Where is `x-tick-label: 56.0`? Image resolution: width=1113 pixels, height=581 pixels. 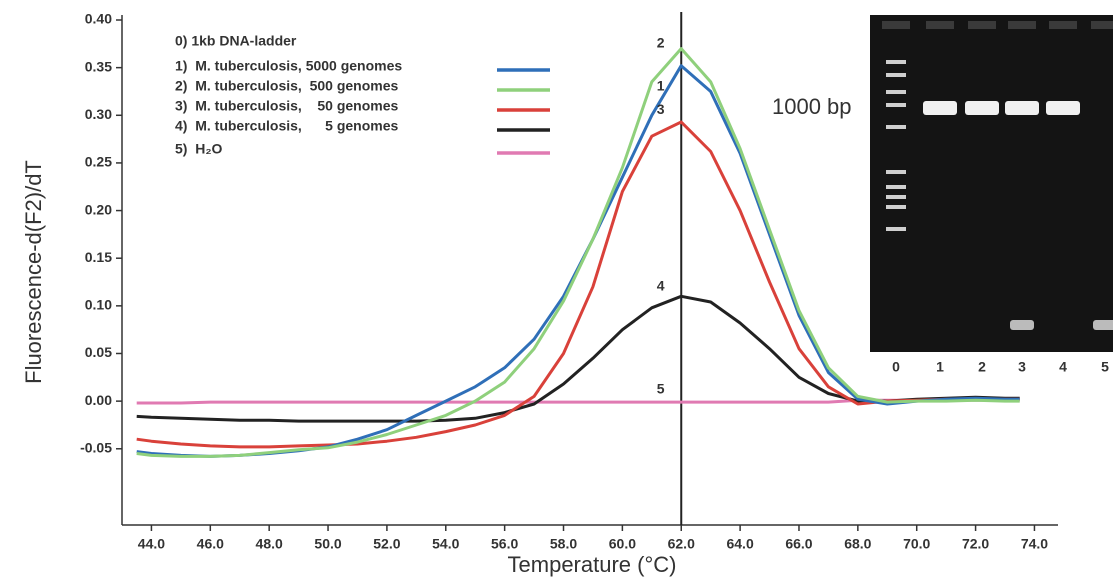
x-tick-label: 56.0 is located at coordinates (504, 544).